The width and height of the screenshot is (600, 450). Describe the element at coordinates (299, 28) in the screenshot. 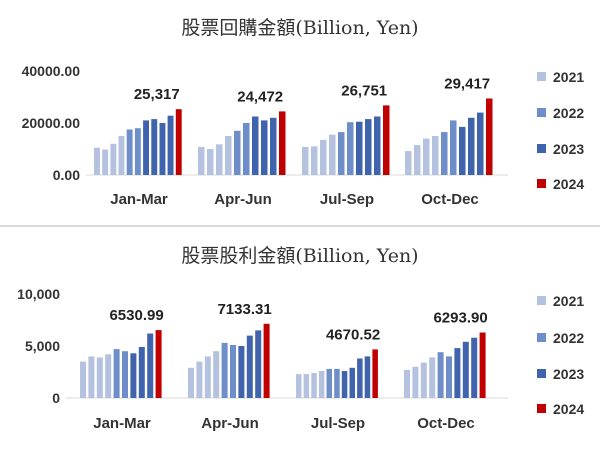

I see `chart-title: 股票回購金額(Billion, Yen)` at that location.